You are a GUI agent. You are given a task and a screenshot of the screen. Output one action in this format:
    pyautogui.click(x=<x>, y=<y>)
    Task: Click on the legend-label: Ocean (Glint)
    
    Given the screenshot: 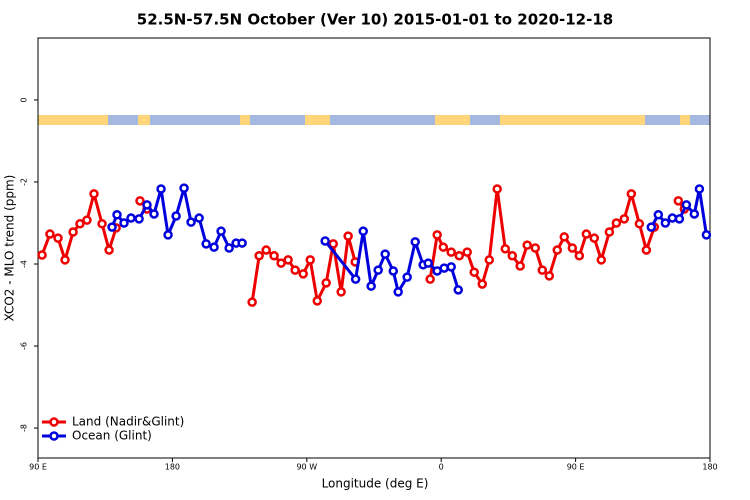 What is the action you would take?
    pyautogui.click(x=112, y=436)
    